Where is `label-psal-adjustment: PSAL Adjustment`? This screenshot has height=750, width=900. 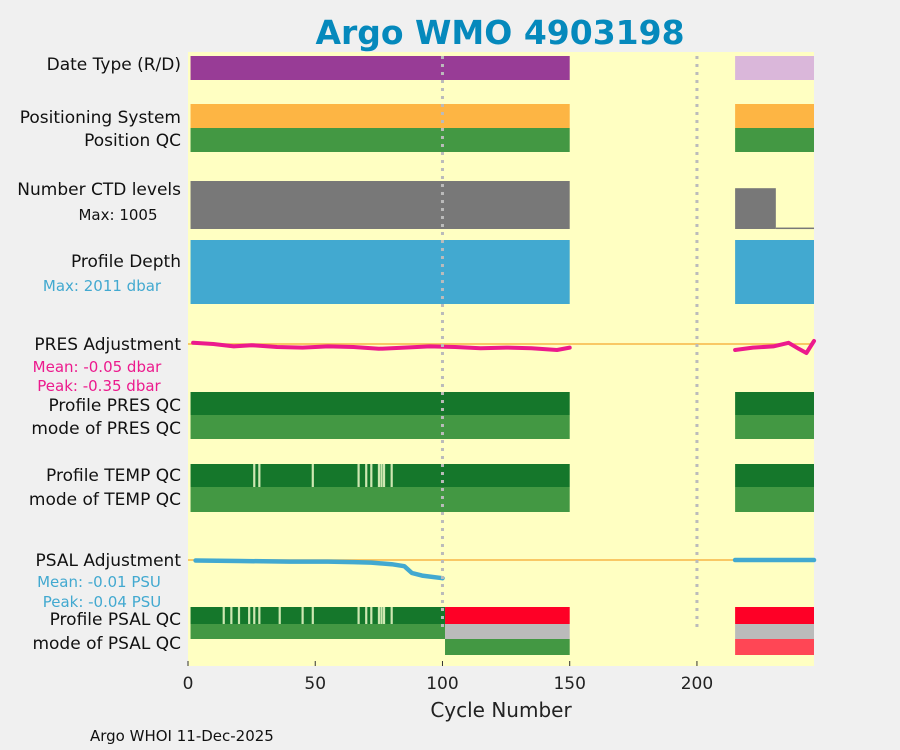
label-psal-adjustment: PSAL Adjustment is located at coordinates (109, 561).